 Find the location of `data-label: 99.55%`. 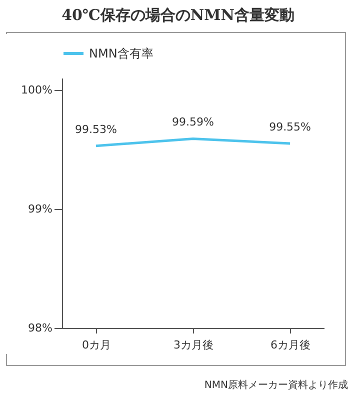

data-label: 99.55% is located at coordinates (290, 127).